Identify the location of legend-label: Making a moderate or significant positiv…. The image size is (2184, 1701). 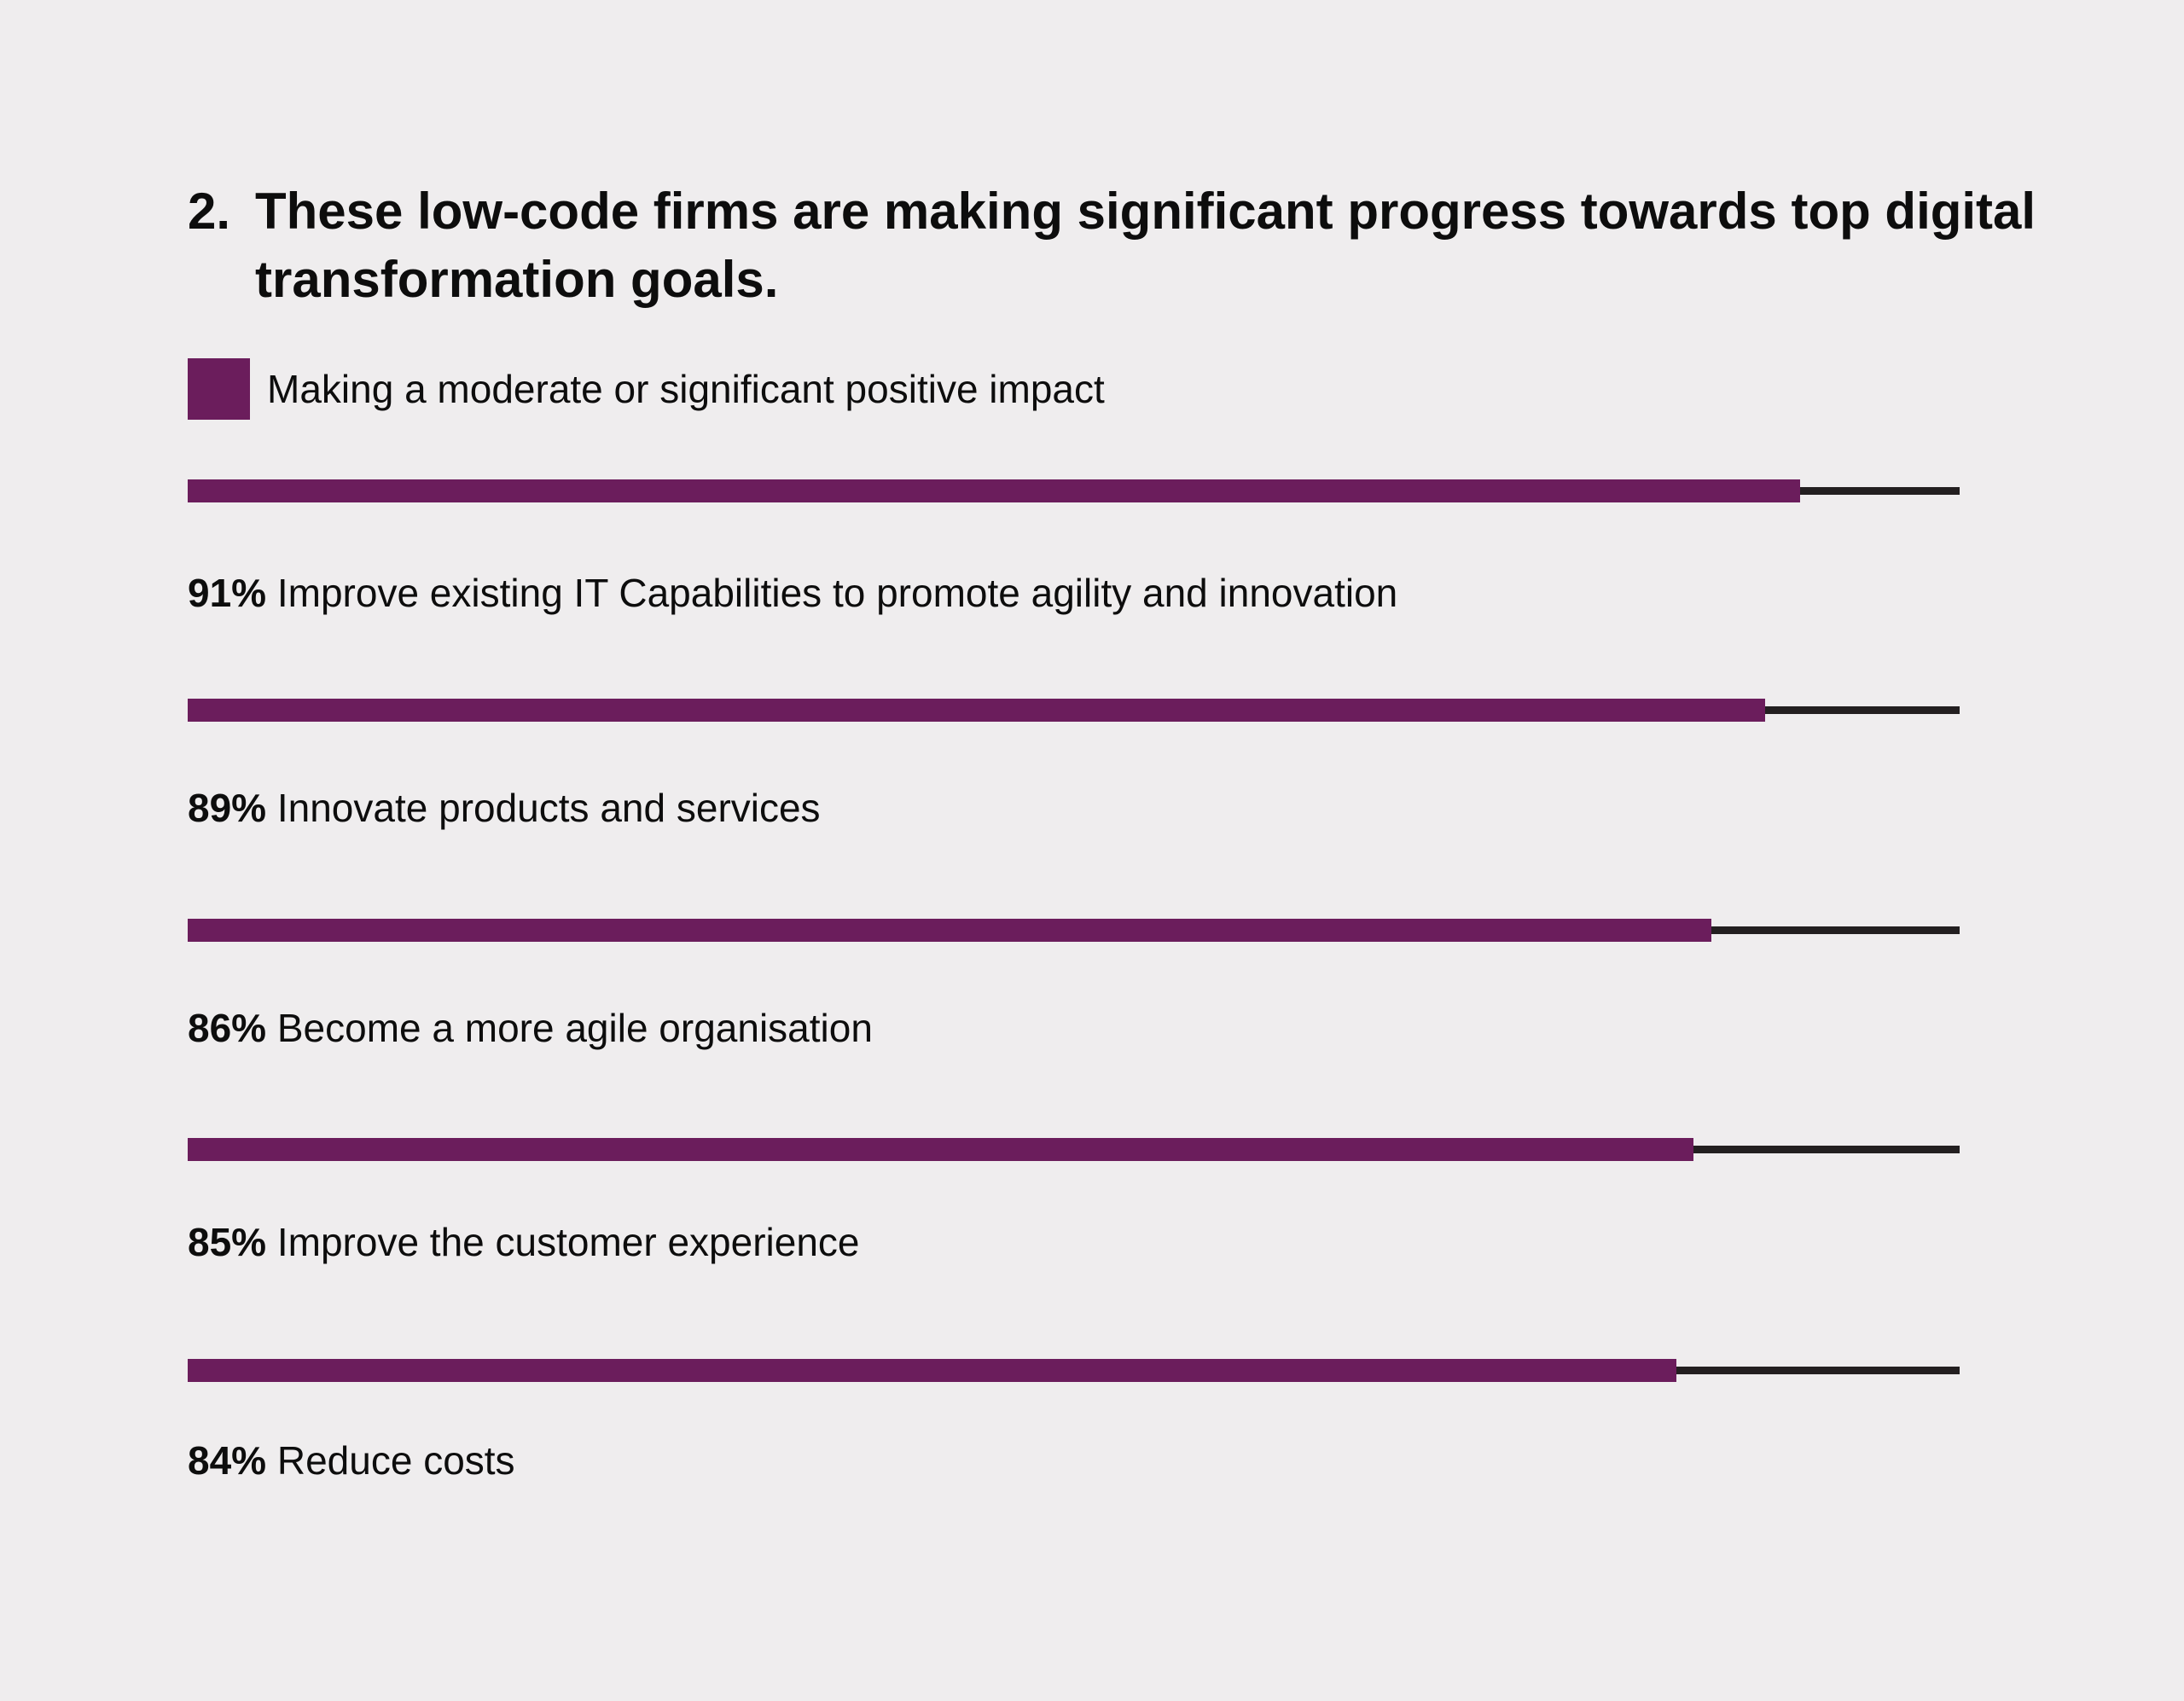
(686, 389).